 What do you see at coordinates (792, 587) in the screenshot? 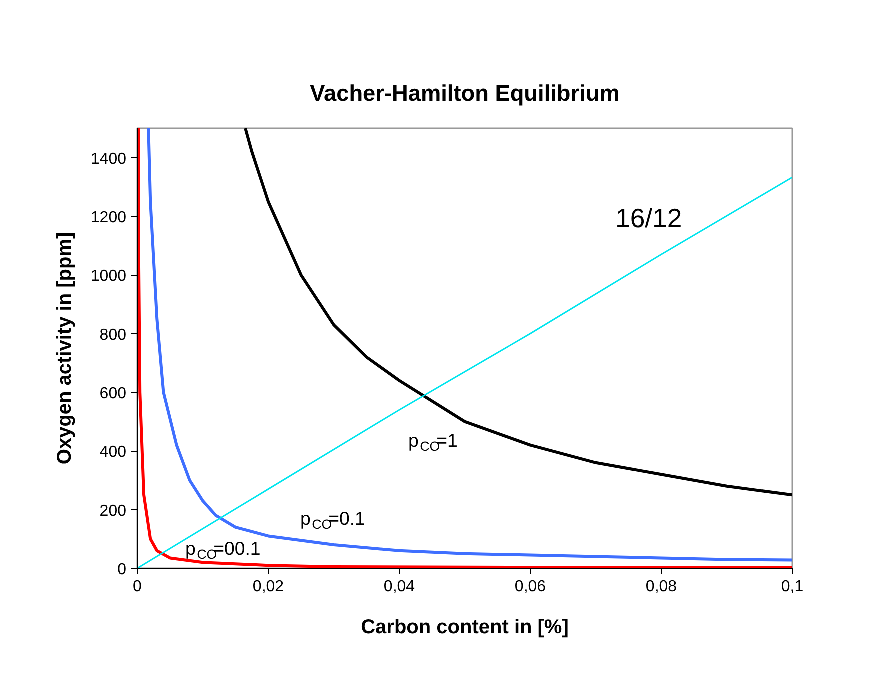
I see `x-tick-label: 0,1` at bounding box center [792, 587].